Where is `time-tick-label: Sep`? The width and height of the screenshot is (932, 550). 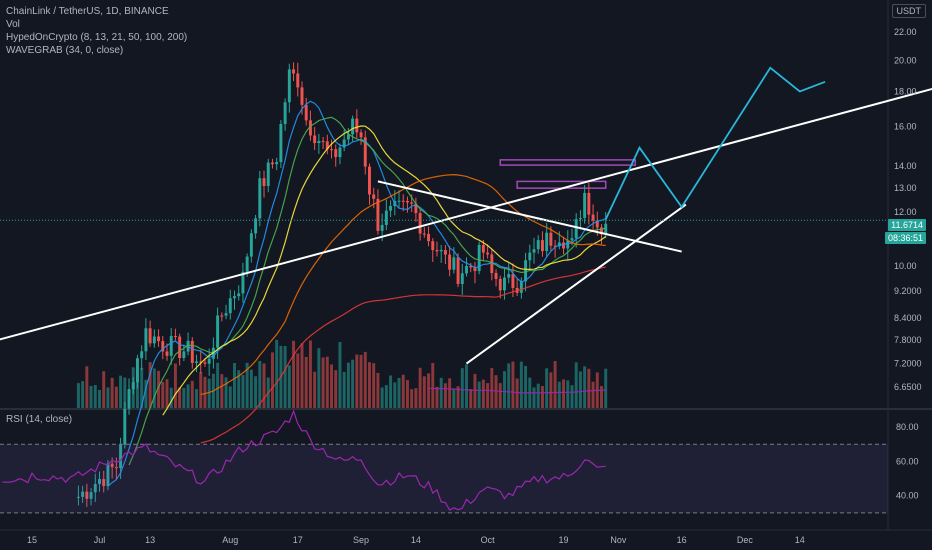 time-tick-label: Sep is located at coordinates (361, 540).